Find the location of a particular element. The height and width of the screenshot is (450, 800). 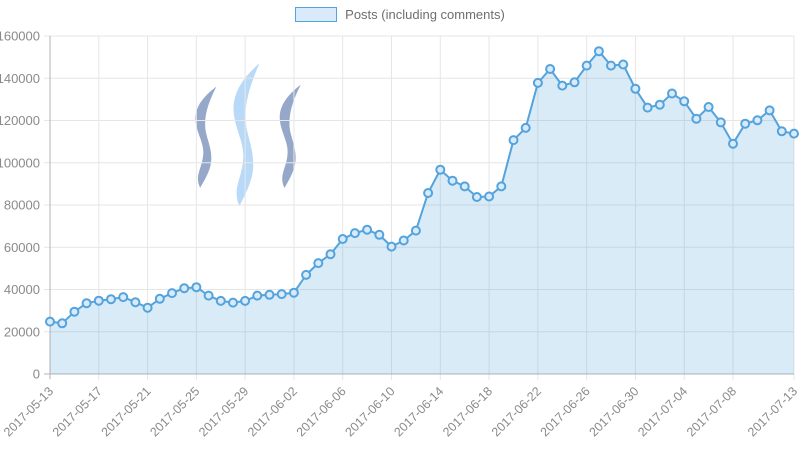

x-tick-label: 2017-07-04 is located at coordinates (662, 411).